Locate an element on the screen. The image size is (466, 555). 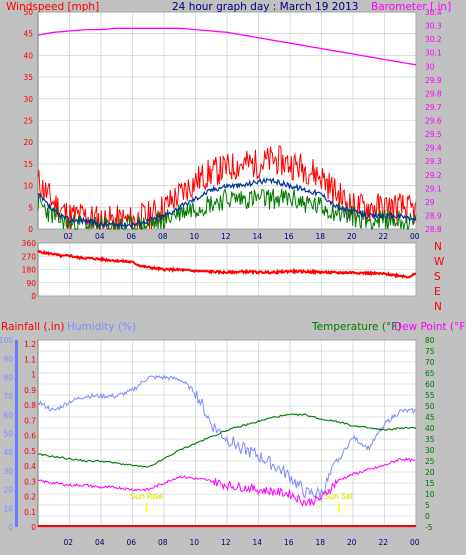
rainfall-tick-label: 1 is located at coordinates (33, 375).